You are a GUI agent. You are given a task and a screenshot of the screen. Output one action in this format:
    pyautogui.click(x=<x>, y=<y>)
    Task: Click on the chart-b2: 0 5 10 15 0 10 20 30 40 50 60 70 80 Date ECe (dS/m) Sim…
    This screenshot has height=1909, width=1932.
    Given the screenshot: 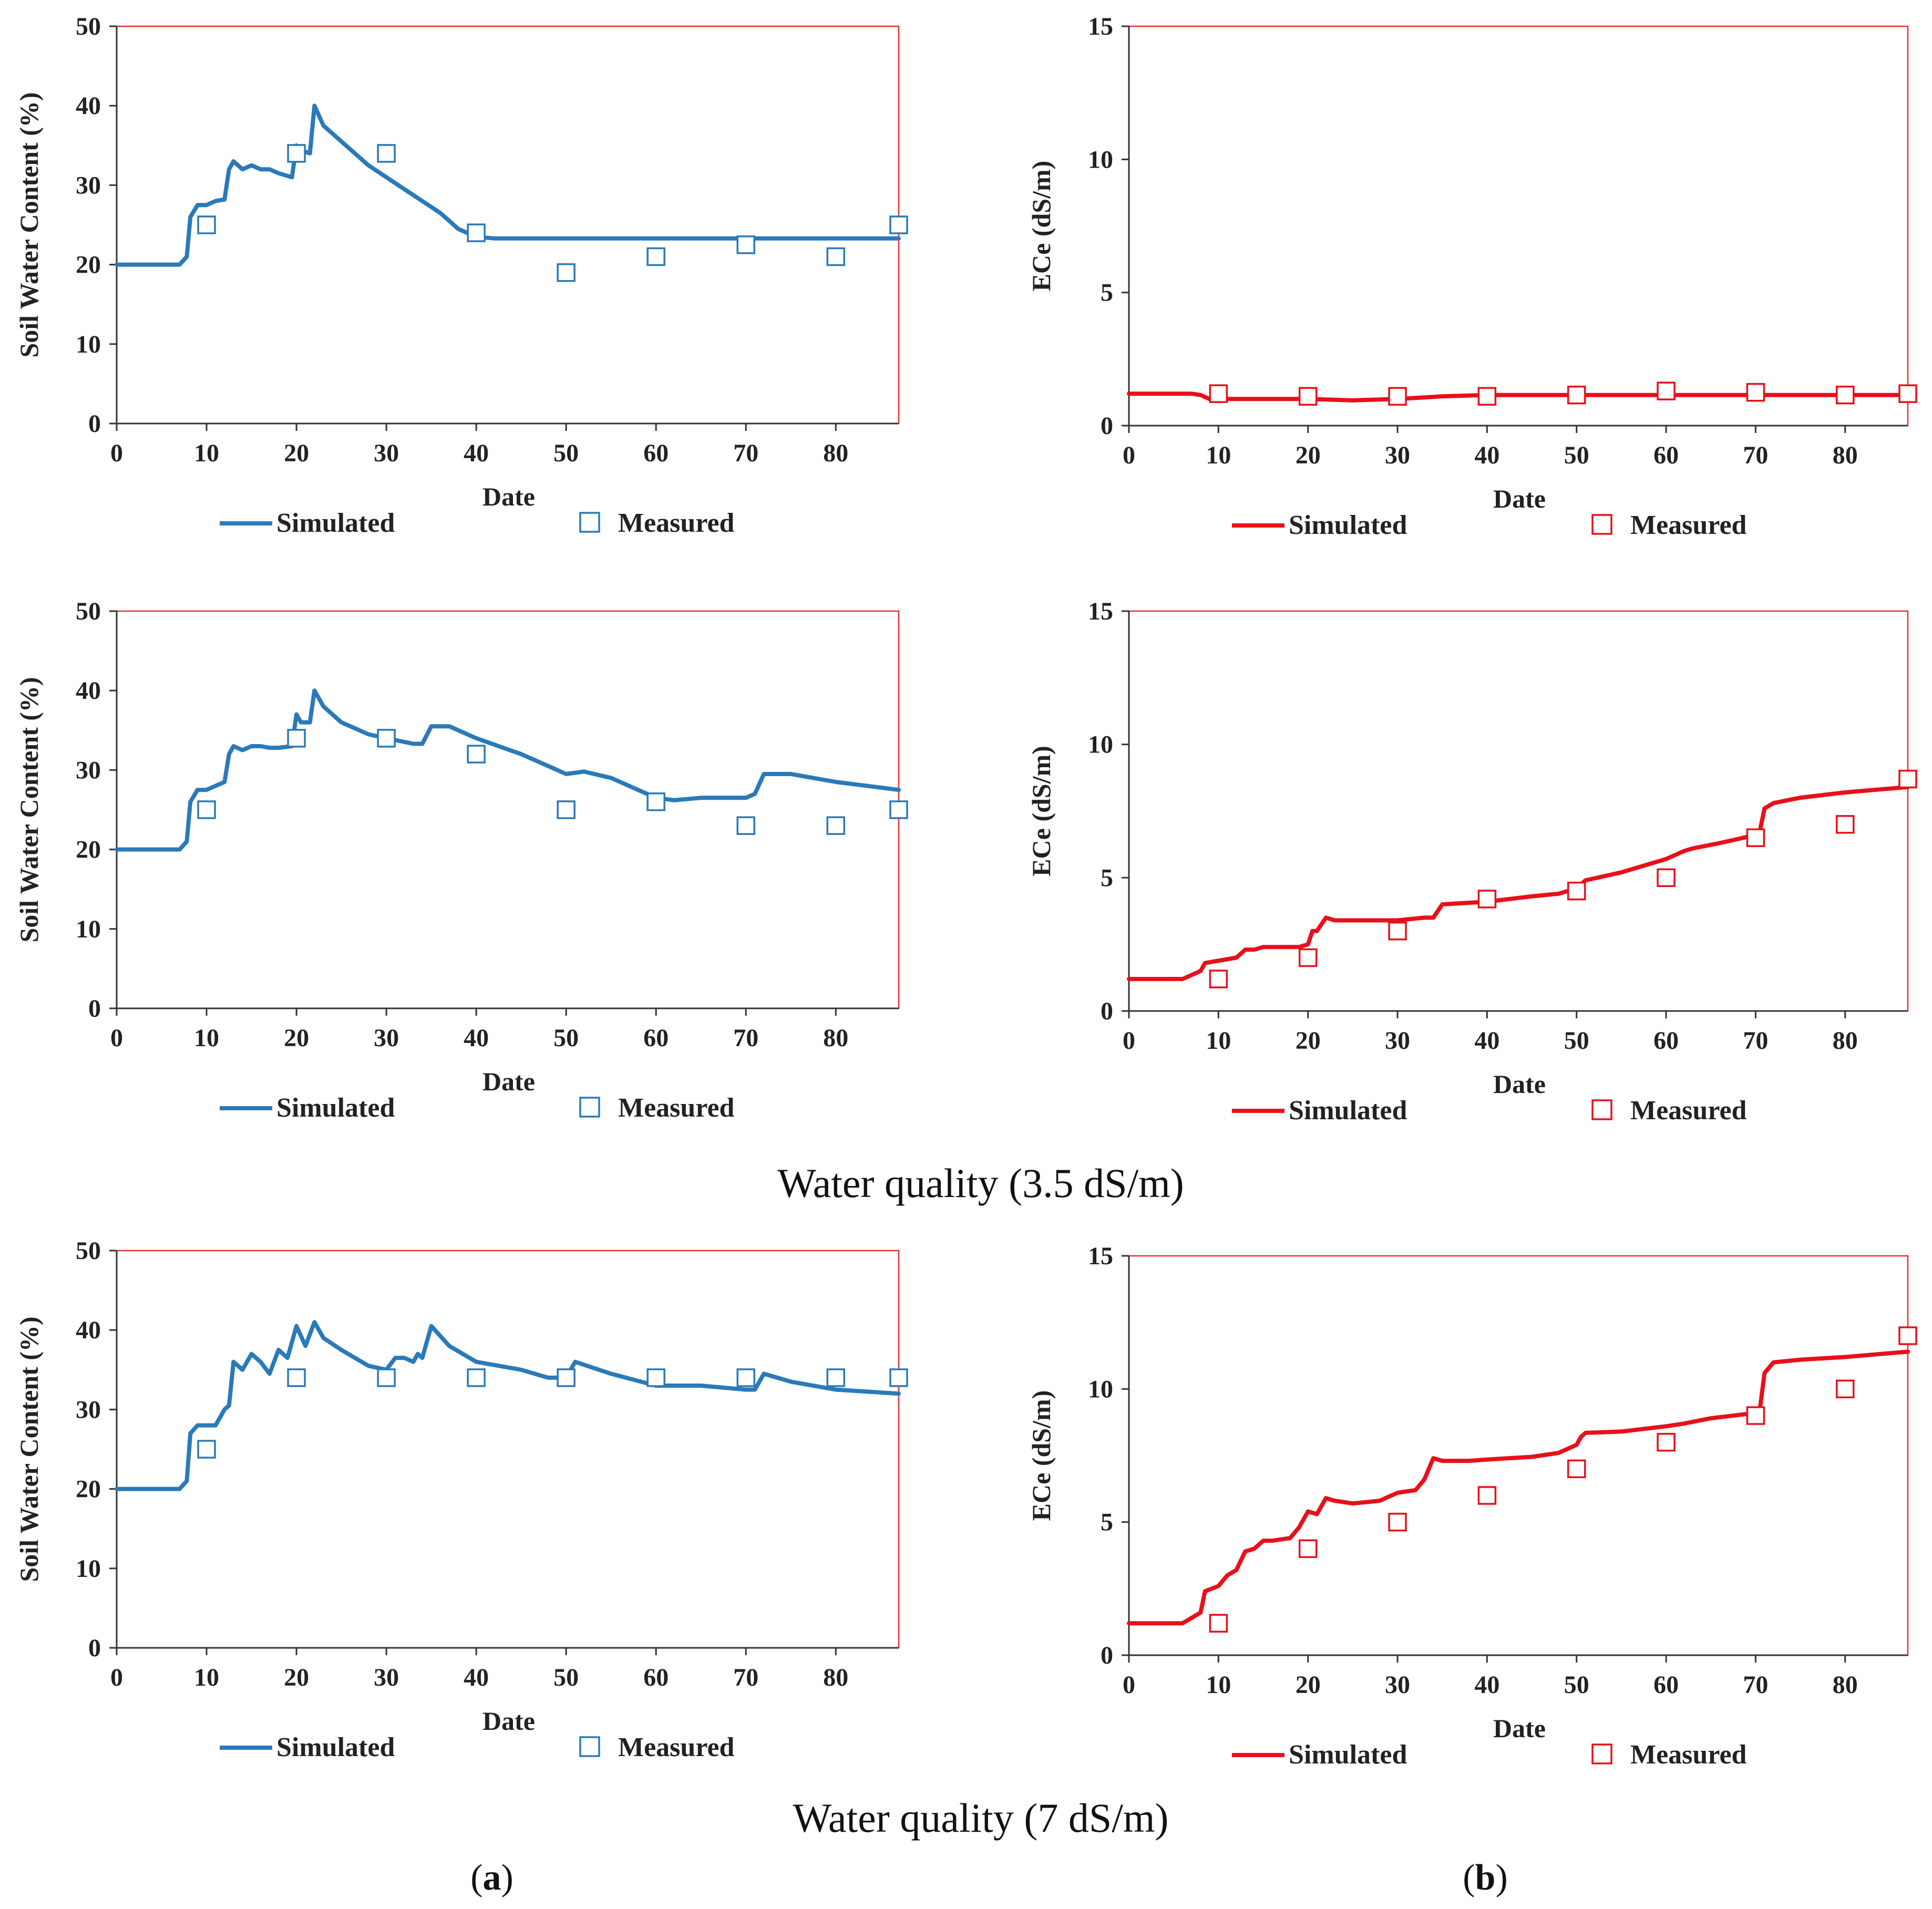 What is the action you would take?
    pyautogui.click(x=1471, y=861)
    